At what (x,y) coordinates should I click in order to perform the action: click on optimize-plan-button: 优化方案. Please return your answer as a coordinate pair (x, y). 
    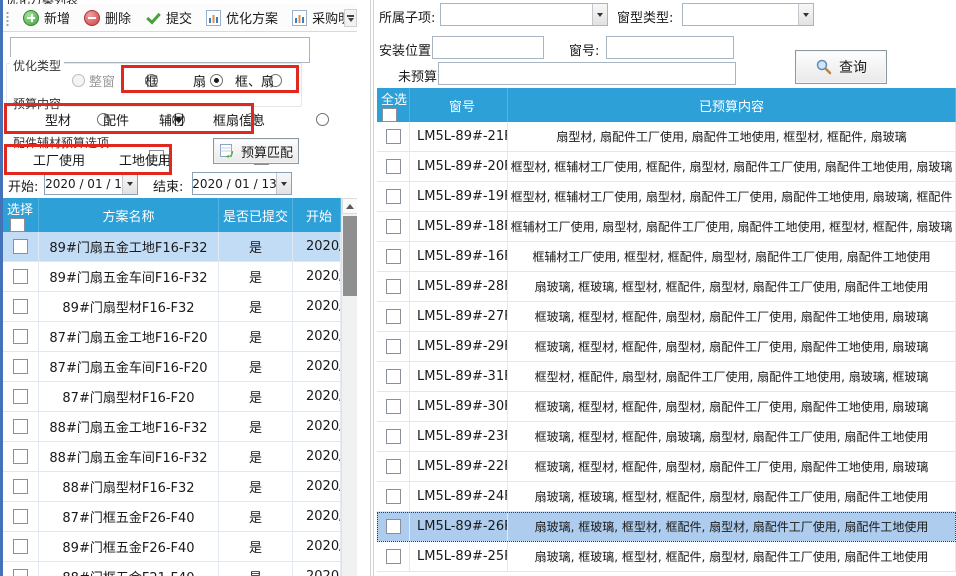
    Looking at the image, I should click on (242, 17).